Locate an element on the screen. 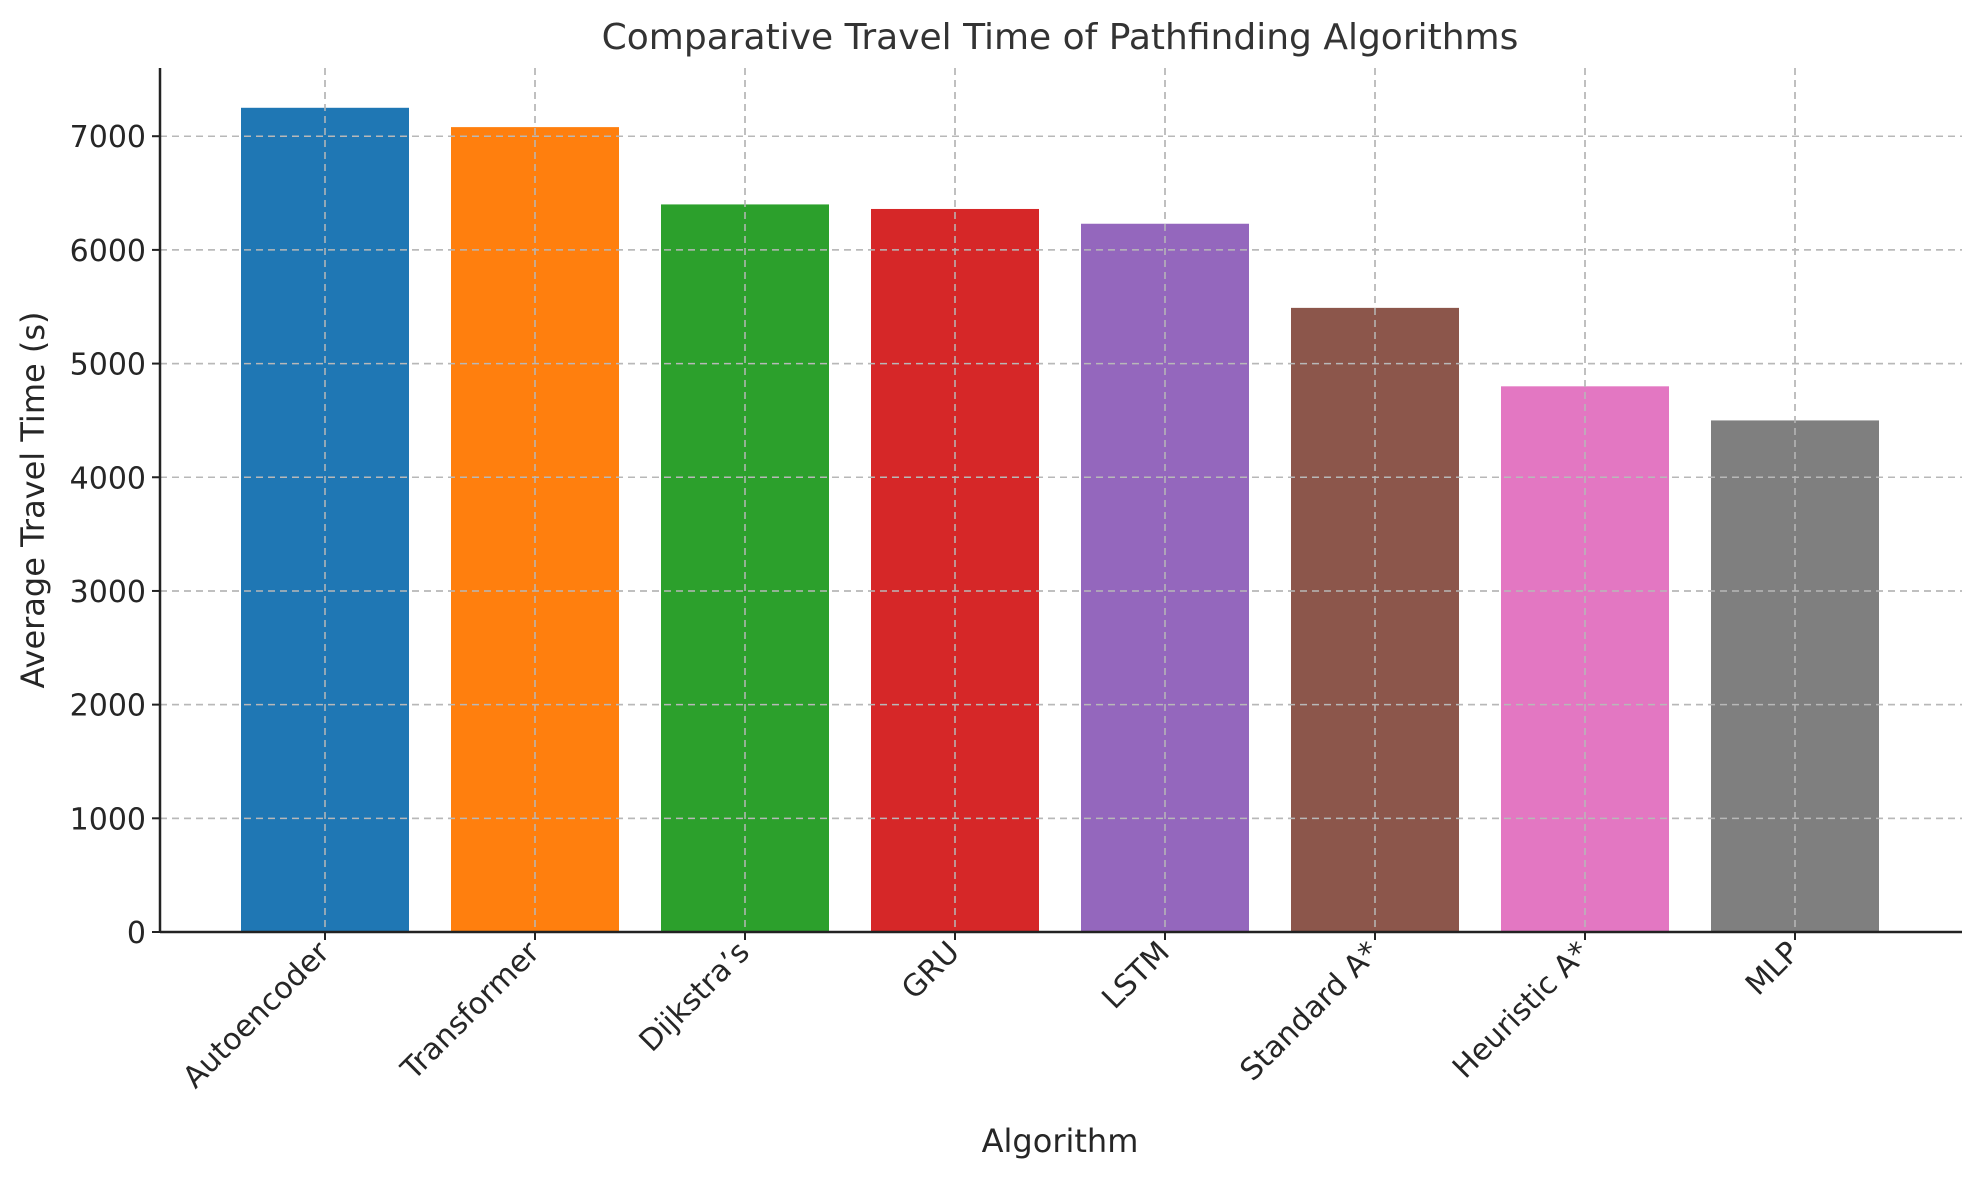  y-tick-label: 2000 is located at coordinates (108, 706).